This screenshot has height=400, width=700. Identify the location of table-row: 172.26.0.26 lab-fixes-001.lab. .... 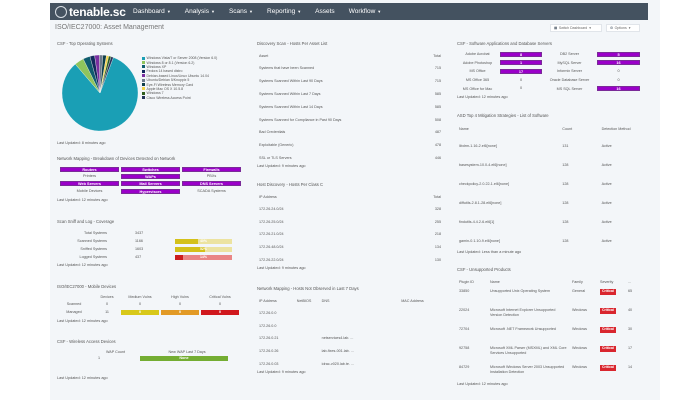
(350, 351).